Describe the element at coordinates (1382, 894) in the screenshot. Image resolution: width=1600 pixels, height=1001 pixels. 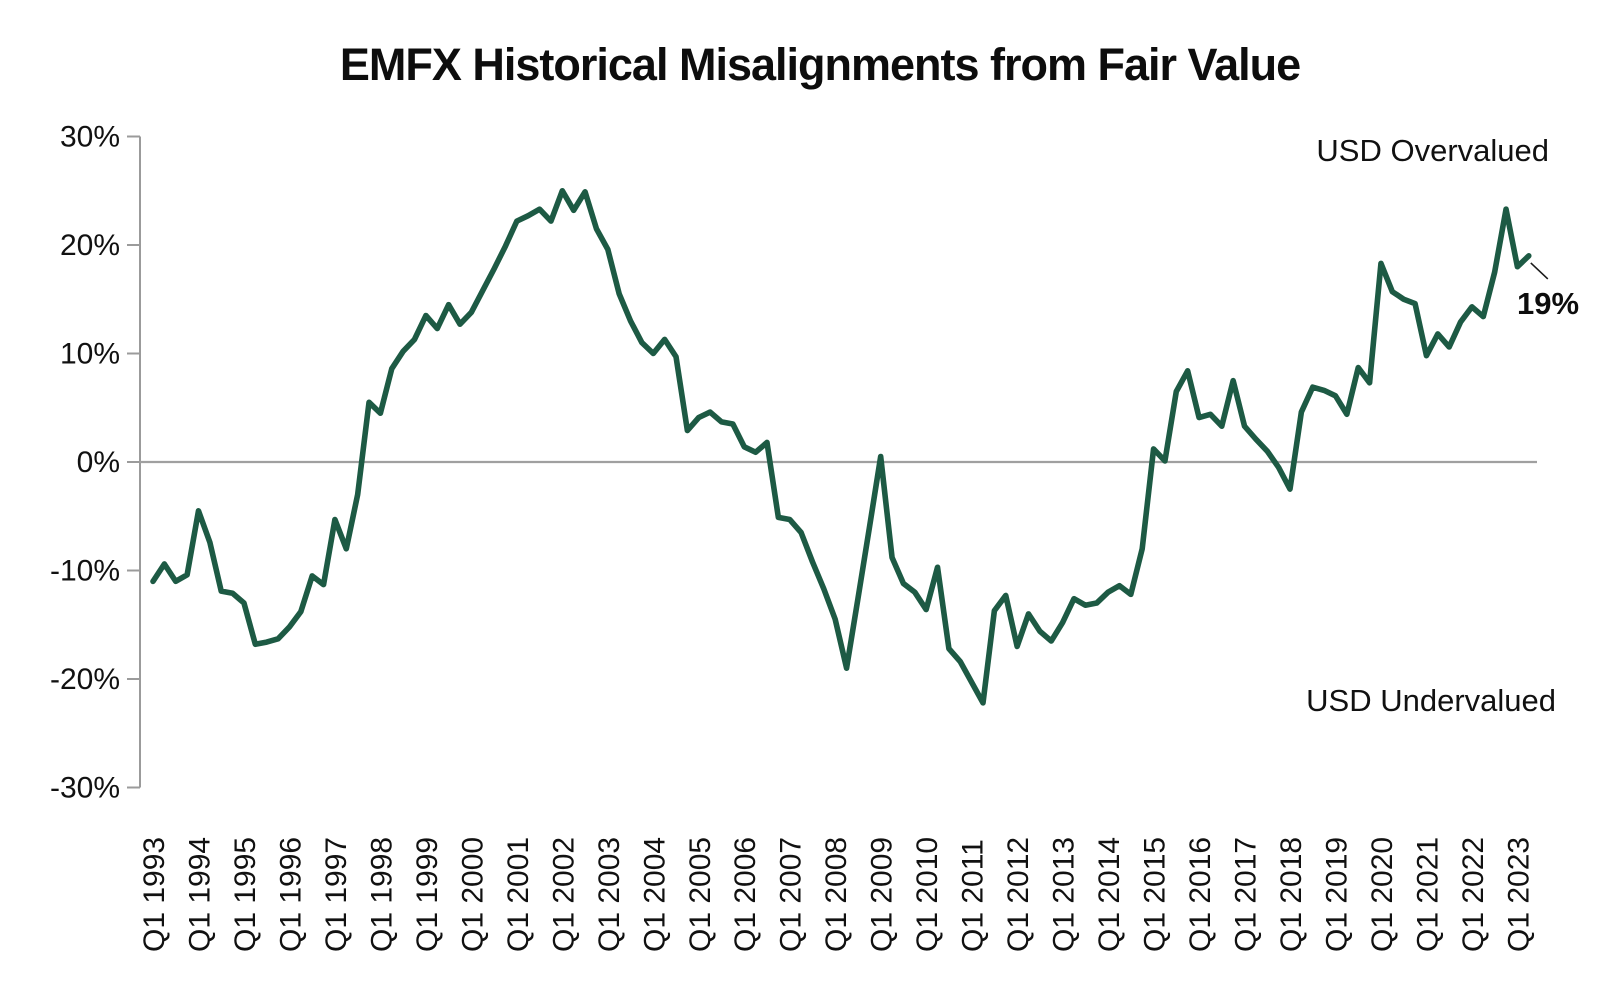
I see `x-tick-label: Q1 2020` at that location.